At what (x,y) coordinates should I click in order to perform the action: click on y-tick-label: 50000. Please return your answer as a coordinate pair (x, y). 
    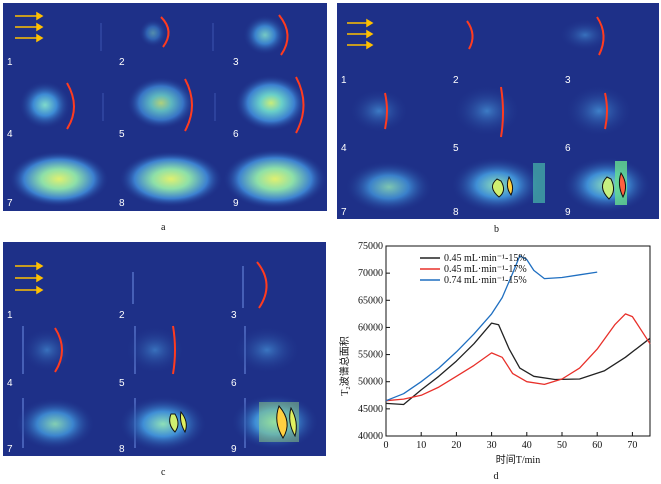
    Looking at the image, I should click on (370, 382).